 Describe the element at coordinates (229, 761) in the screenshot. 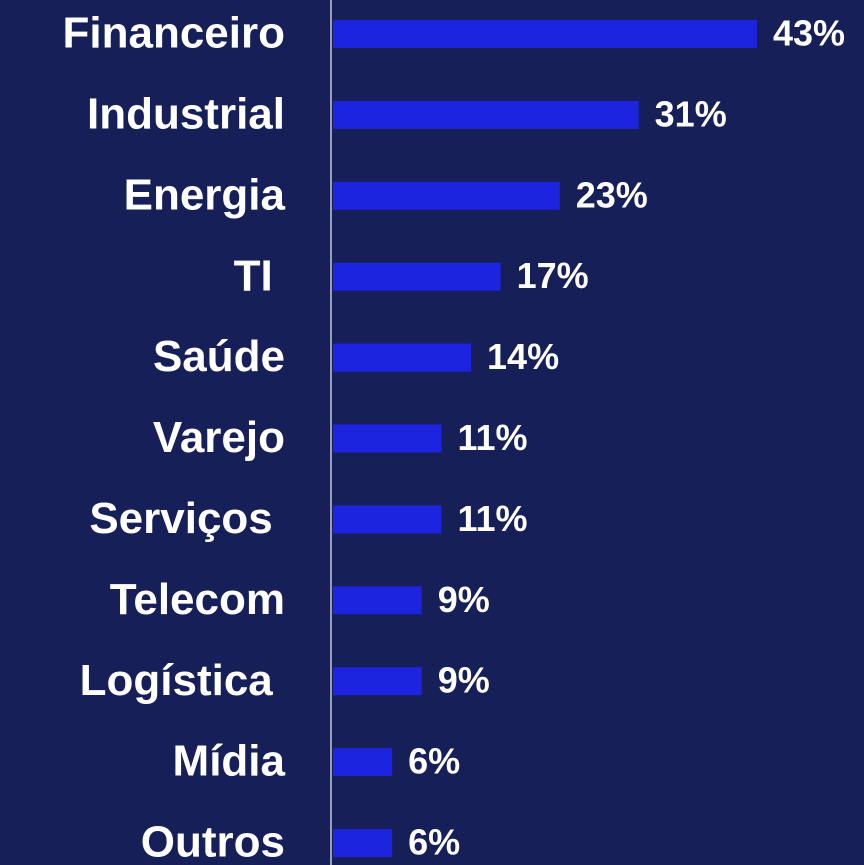

I see `category-label: Mídia` at that location.